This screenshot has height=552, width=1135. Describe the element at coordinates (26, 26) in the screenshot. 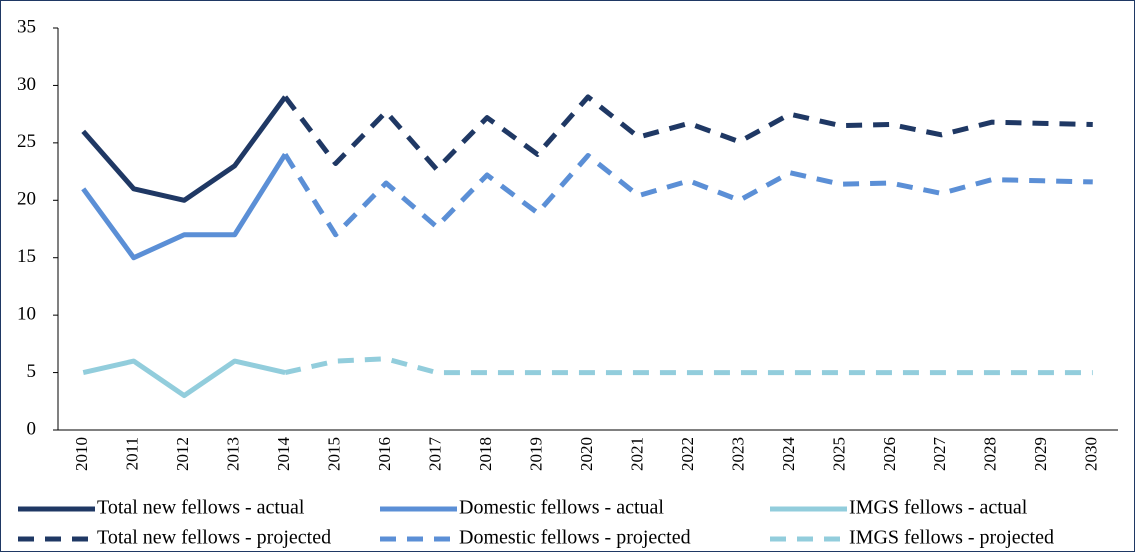

I see `y-tick-label: 35` at that location.